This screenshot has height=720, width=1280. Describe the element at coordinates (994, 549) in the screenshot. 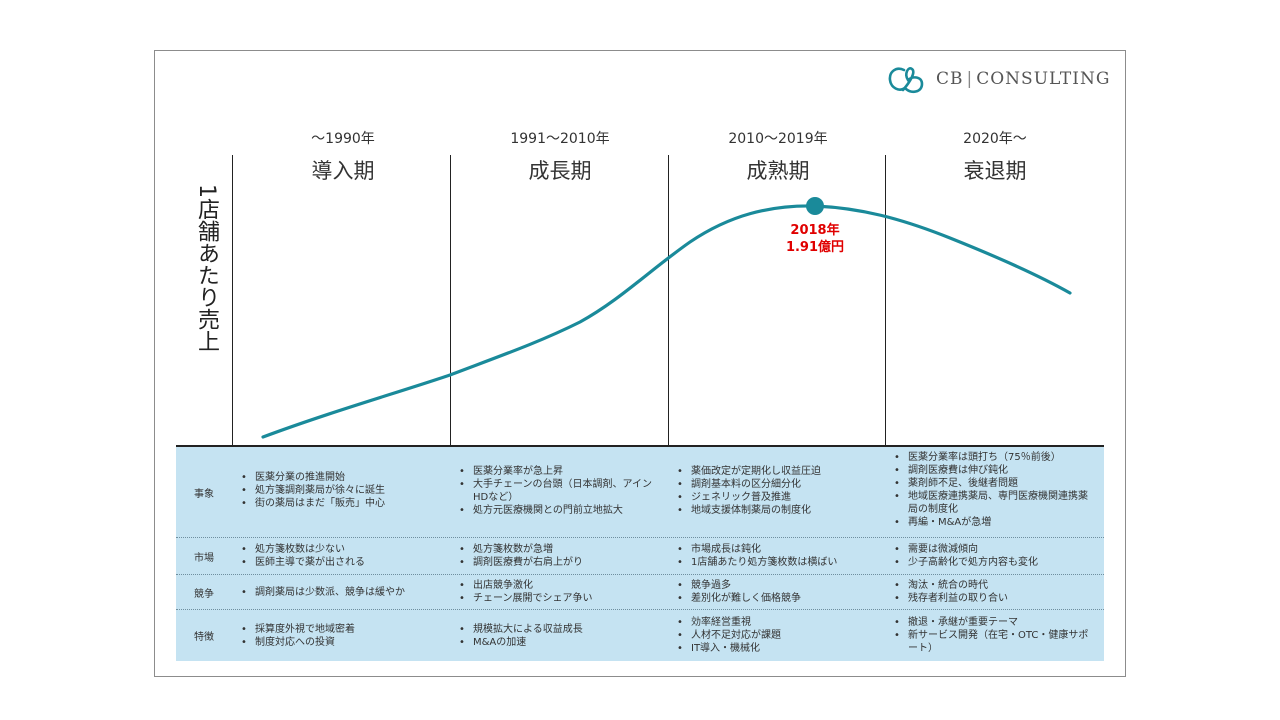

I see `list-item: 需要は微減傾向` at that location.